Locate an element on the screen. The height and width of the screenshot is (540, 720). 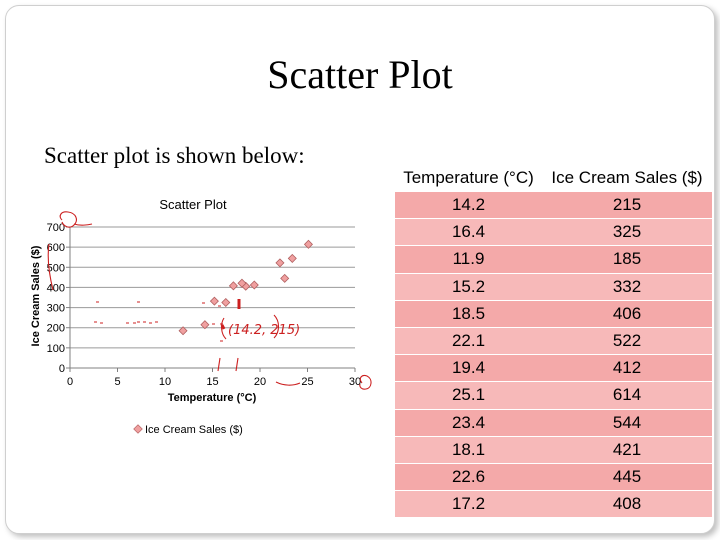
x-tick-label: 0 is located at coordinates (70, 382).